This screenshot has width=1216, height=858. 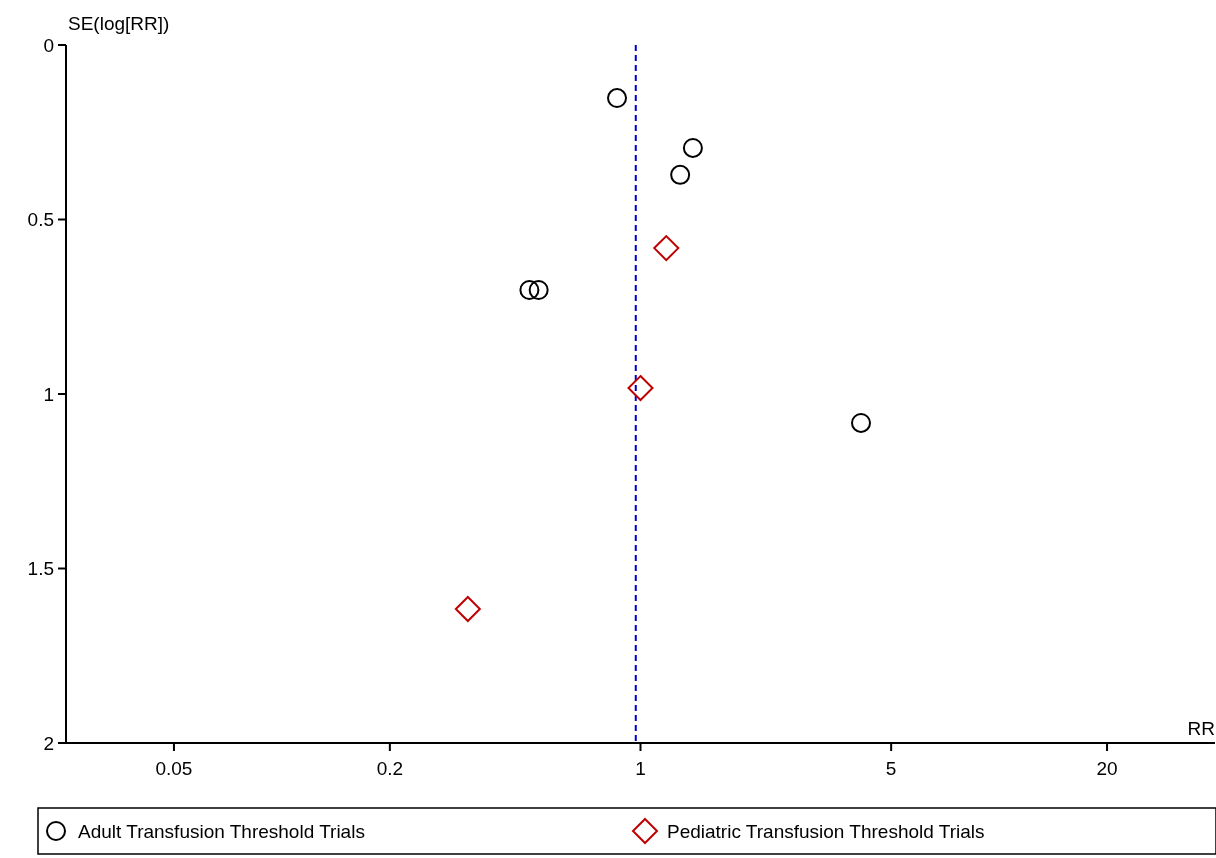 What do you see at coordinates (1107, 768) in the screenshot?
I see `x-tick-label: 20` at bounding box center [1107, 768].